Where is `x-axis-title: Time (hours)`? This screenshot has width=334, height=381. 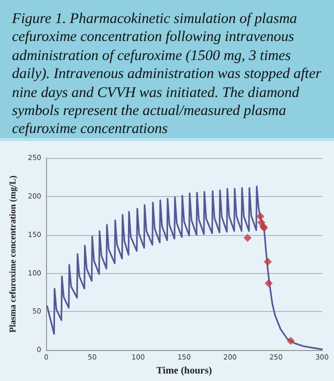
x-axis-title: Time (hours) is located at coordinates (184, 371).